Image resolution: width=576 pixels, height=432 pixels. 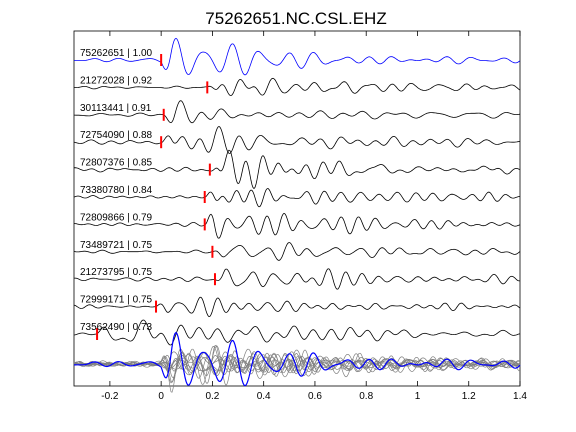 I want to click on trace-label: 73562490 | 0.73, so click(x=116, y=327).